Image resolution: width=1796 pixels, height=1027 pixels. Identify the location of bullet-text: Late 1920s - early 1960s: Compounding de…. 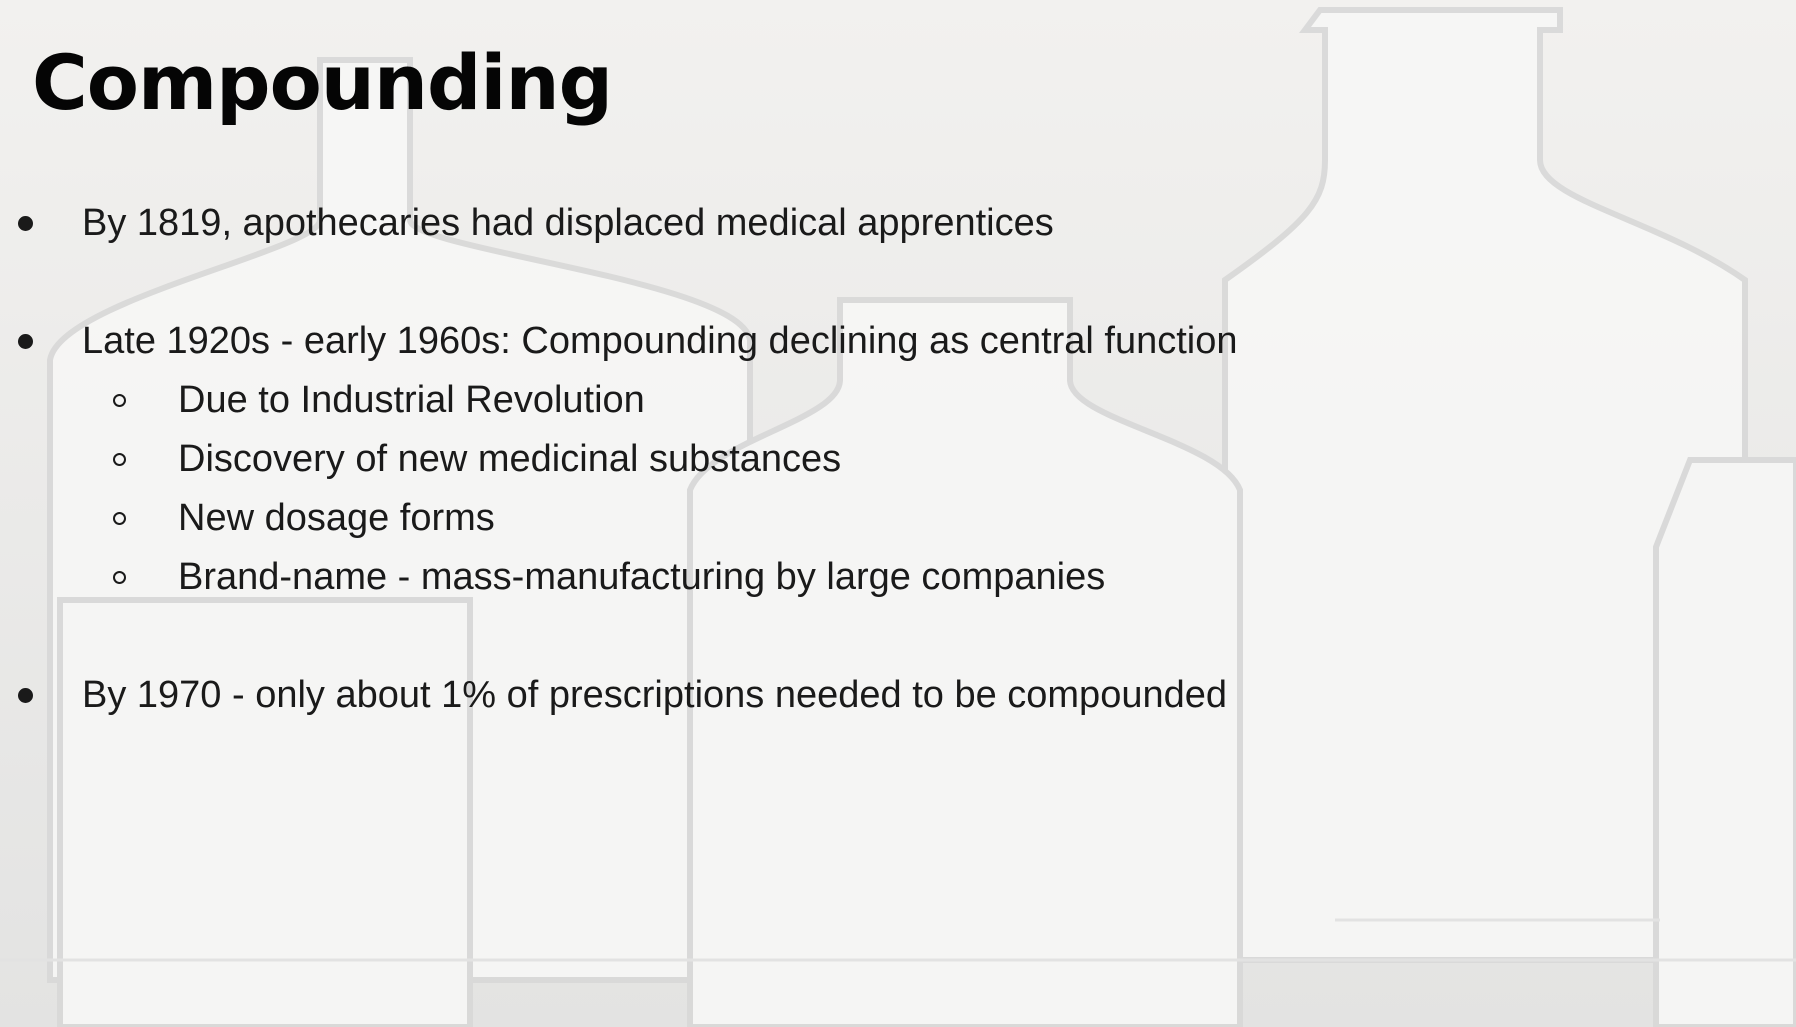
(660, 341).